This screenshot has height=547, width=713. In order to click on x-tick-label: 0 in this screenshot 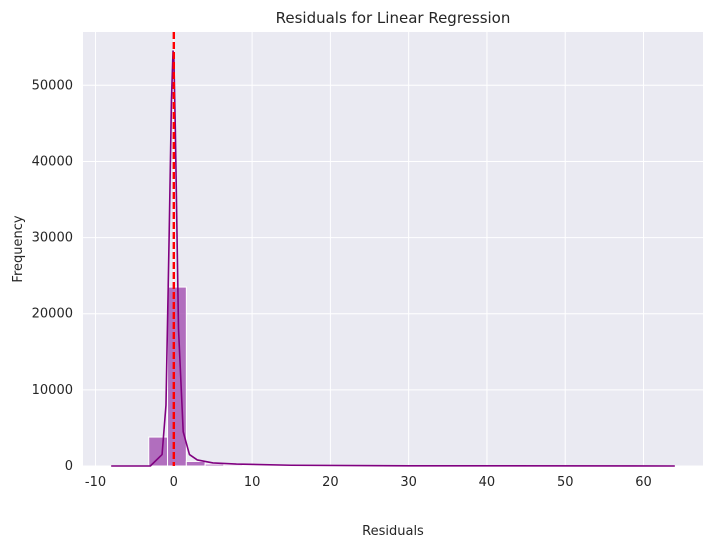, I will do `click(174, 482)`.